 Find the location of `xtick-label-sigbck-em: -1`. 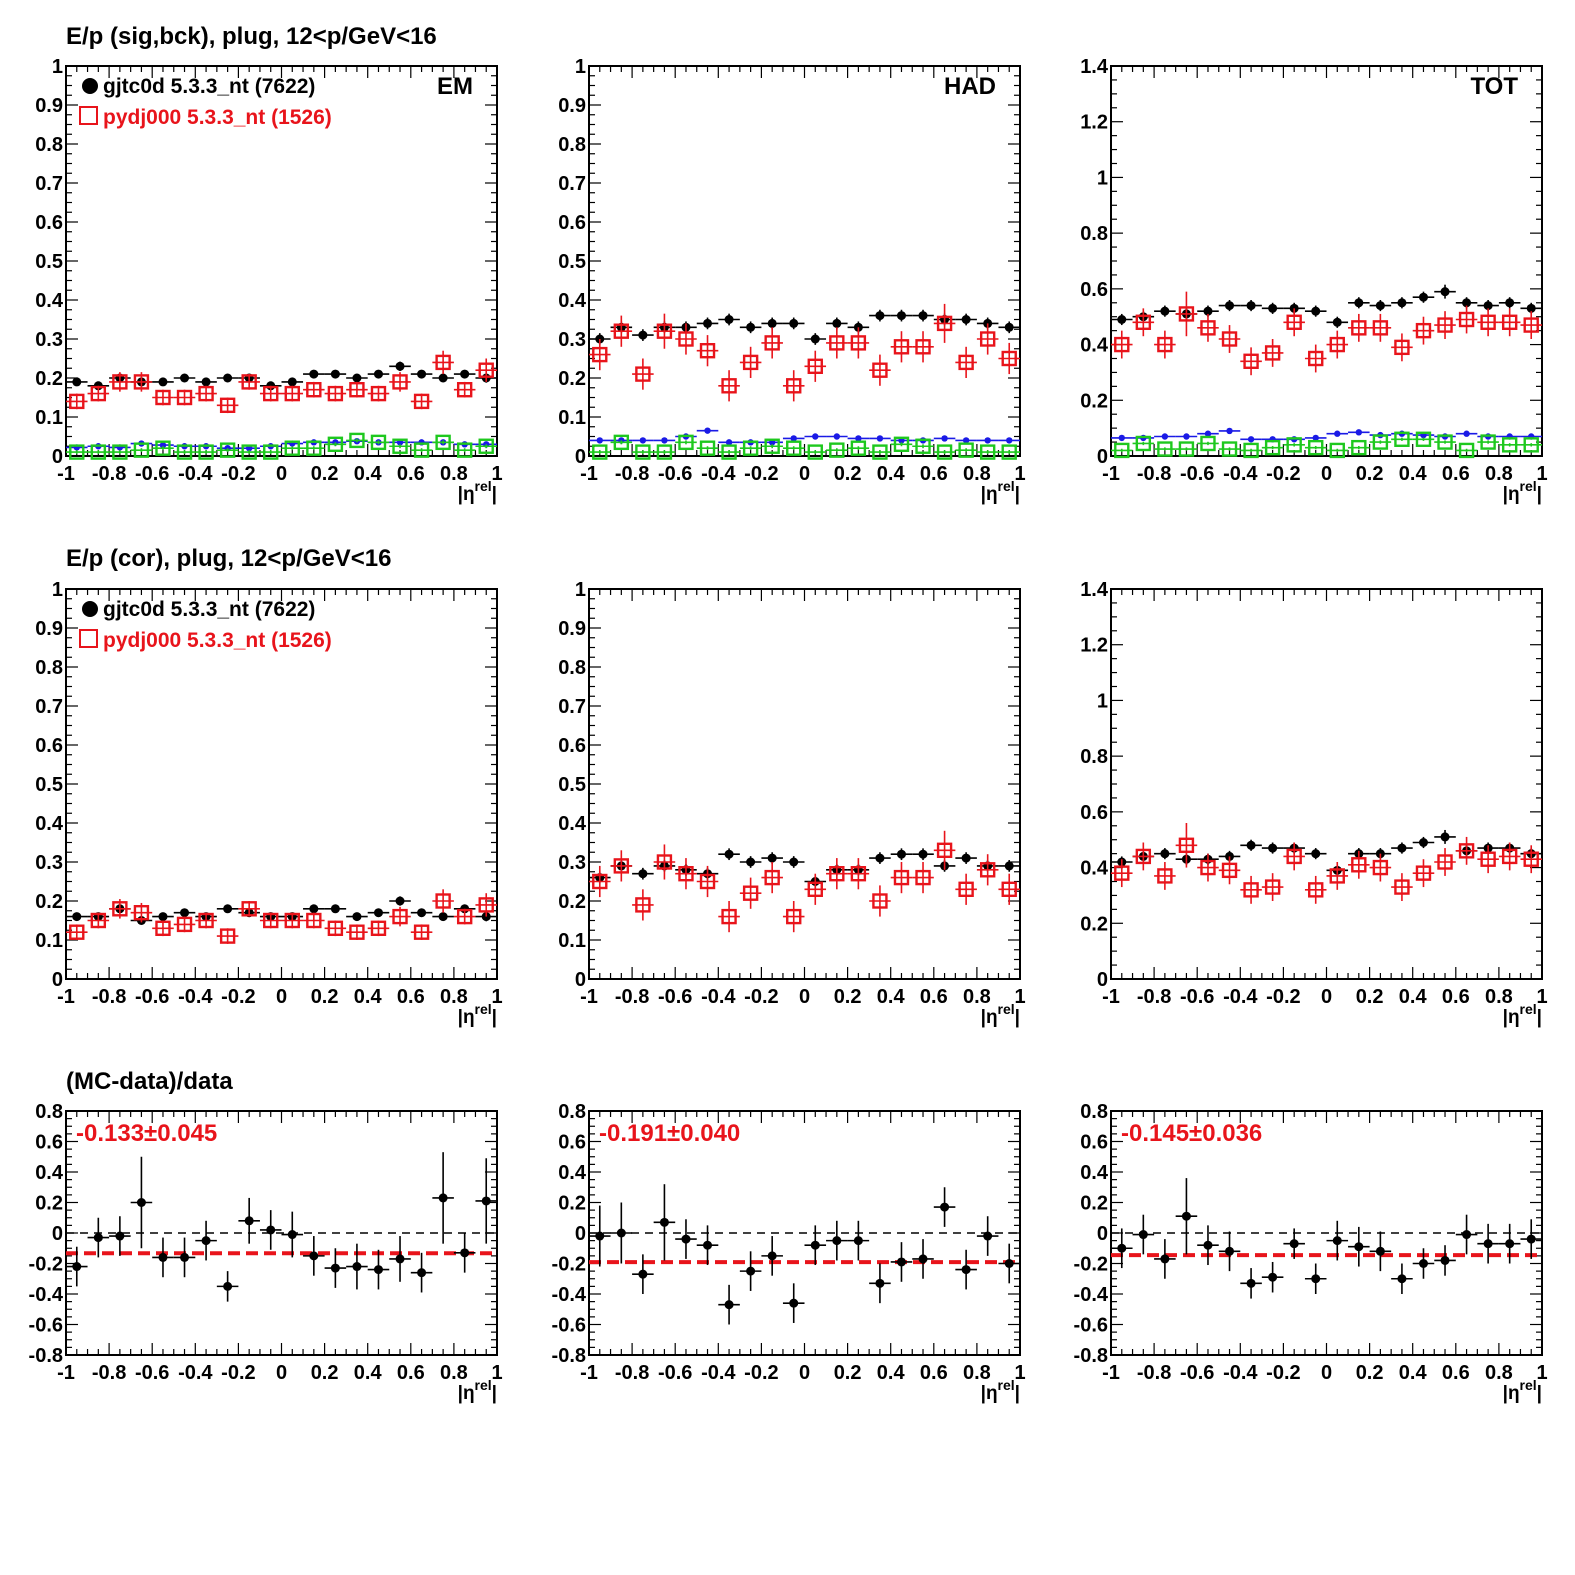

xtick-label-sigbck-em: -1 is located at coordinates (66, 474).